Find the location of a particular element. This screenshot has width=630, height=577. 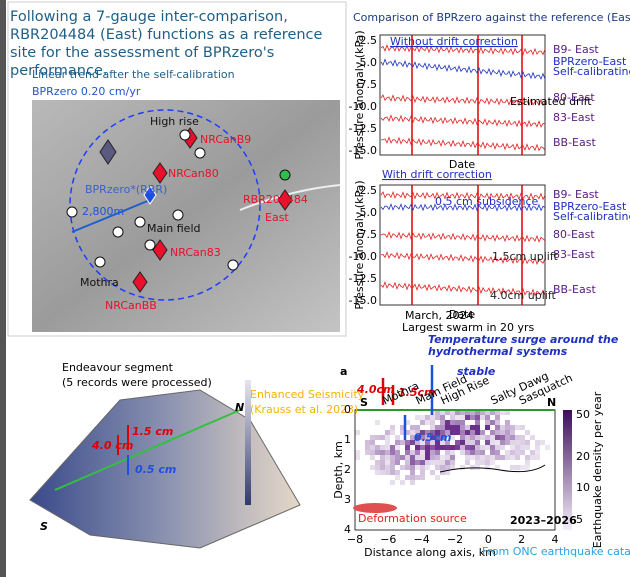

label: March, 2024 is located at coordinates (439, 315).